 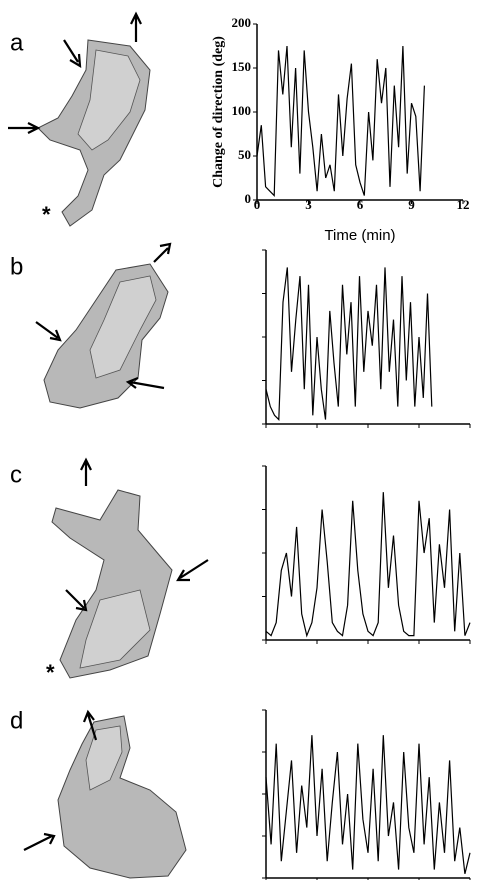 I want to click on x-tick-label: 9, so click(x=411, y=204).